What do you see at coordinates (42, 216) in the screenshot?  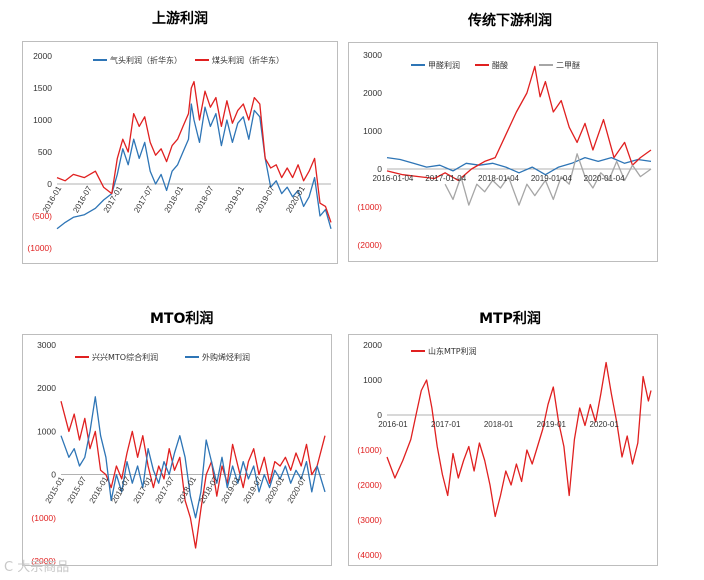 I see `y-tick-label: (500)` at bounding box center [42, 216].